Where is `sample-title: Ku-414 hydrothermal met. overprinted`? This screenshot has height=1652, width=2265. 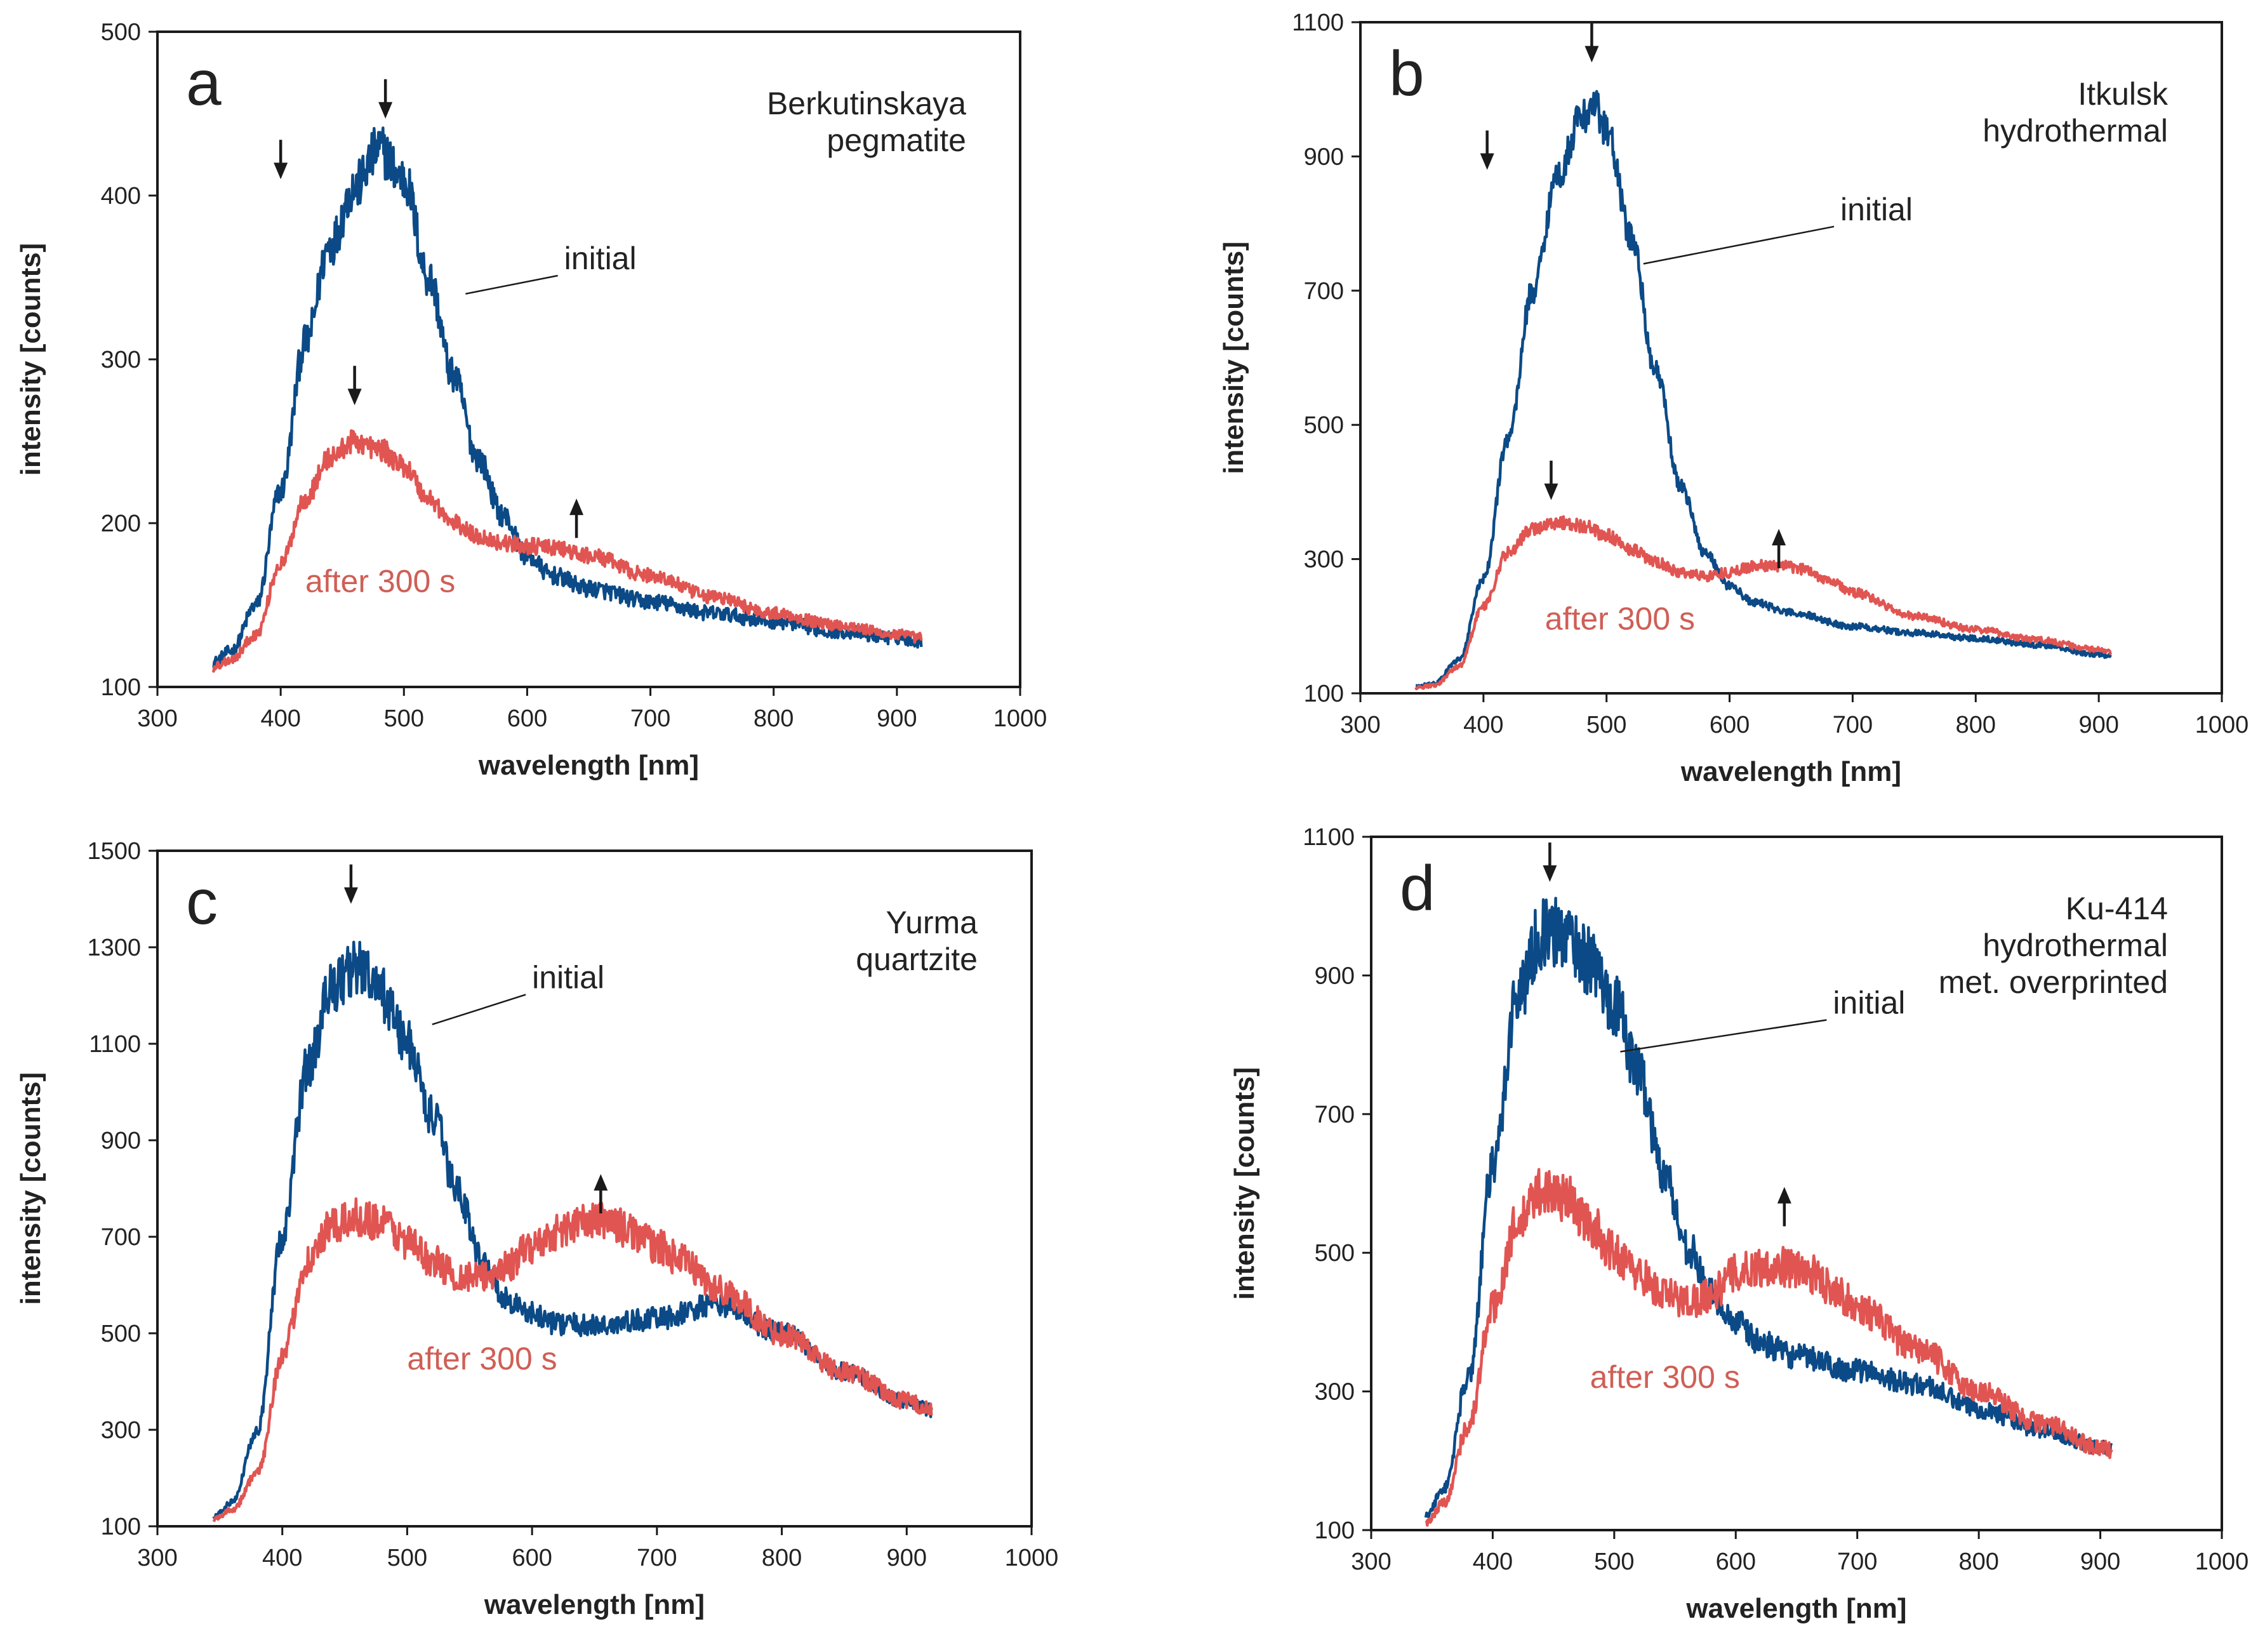
sample-title: Ku-414 hydrothermal met. overprinted is located at coordinates (2053, 945).